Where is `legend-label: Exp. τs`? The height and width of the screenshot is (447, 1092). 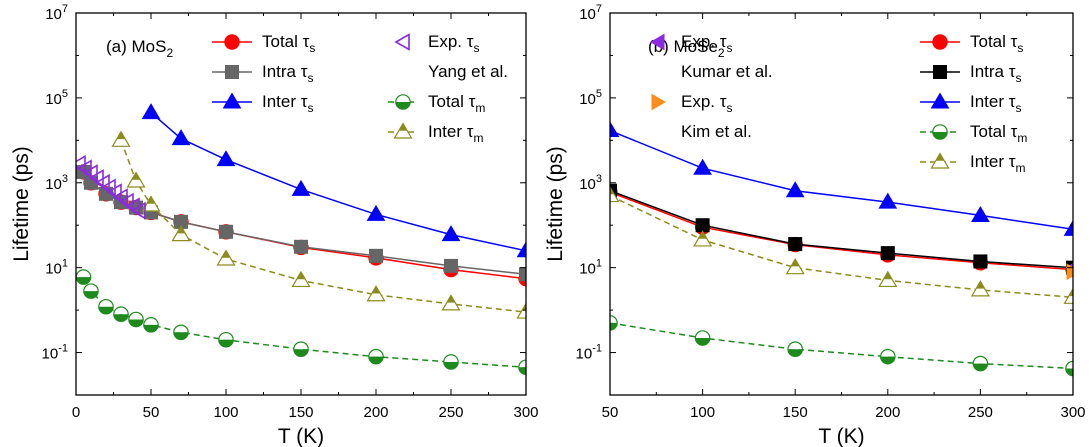
legend-label: Exp. τs is located at coordinates (706, 103).